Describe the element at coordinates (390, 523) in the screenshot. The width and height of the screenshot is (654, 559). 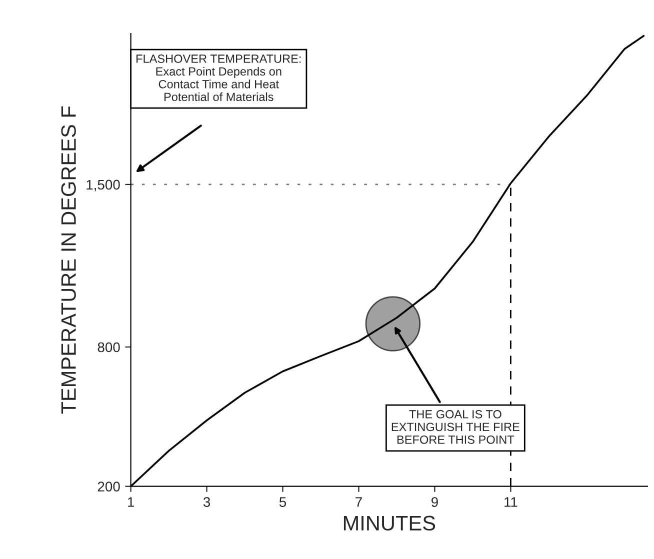
I see `x-axis-title: MINUTES` at that location.